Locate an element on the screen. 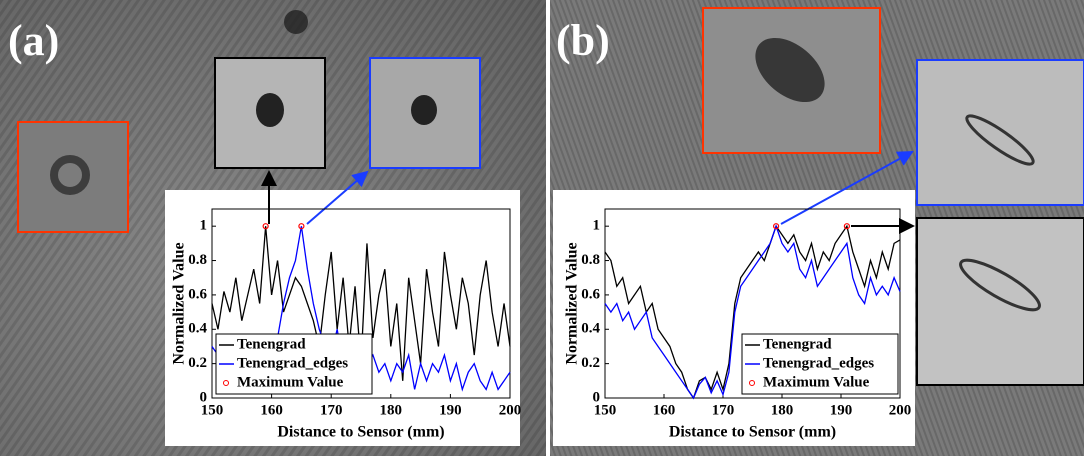 Image resolution: width=1084 pixels, height=456 pixels. series-line is located at coordinates (752, 312).